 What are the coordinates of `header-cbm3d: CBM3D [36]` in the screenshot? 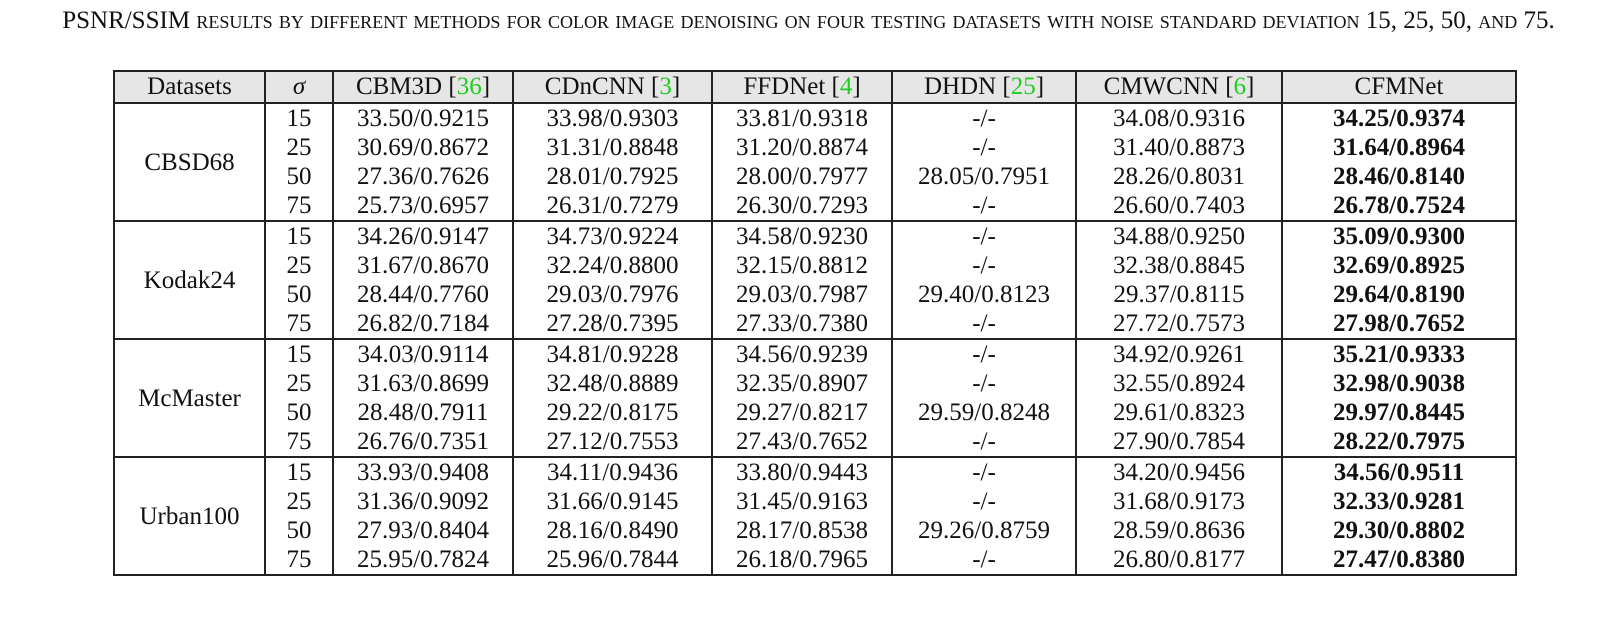 It's located at (423, 87).